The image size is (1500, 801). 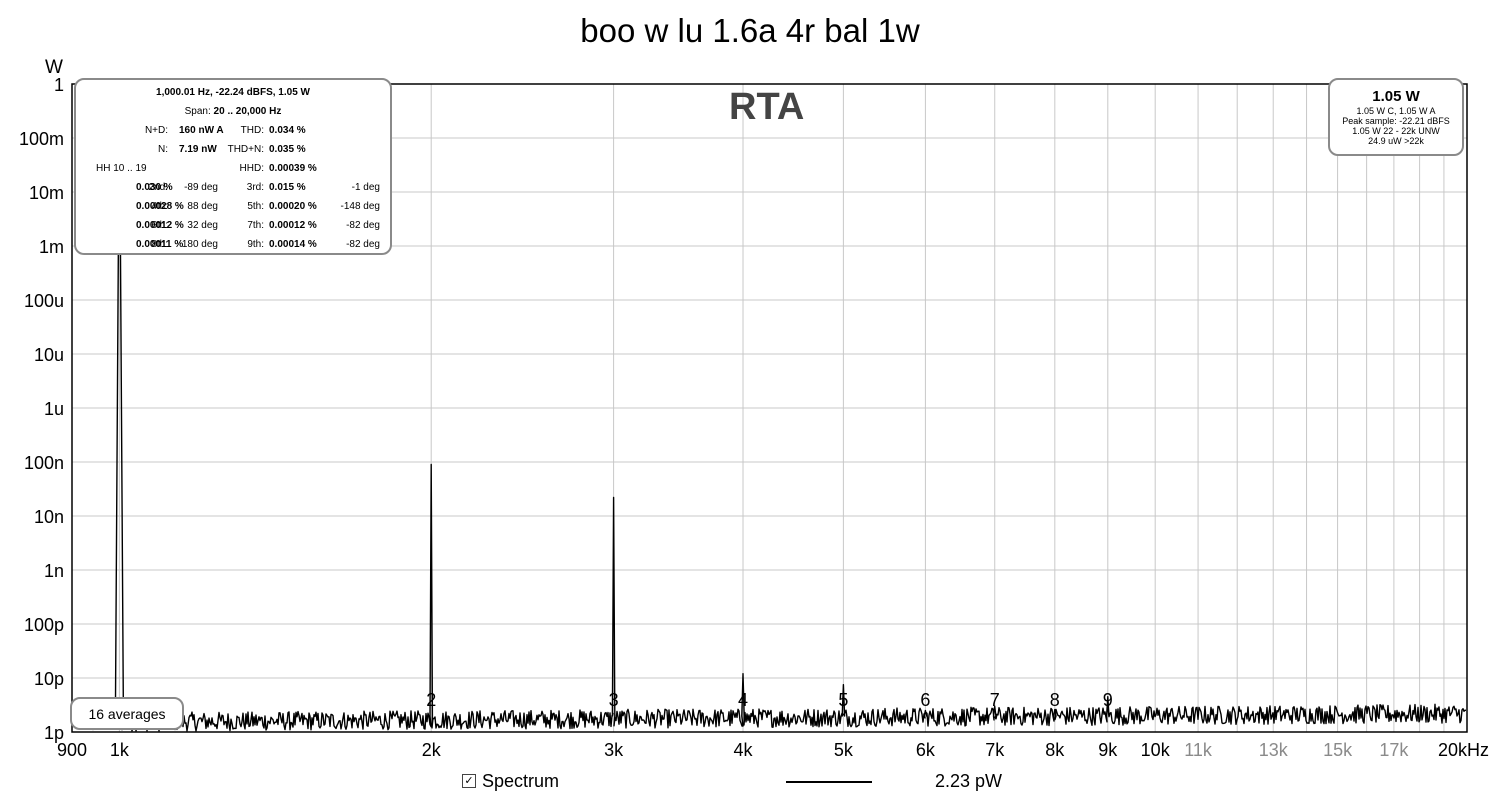 I want to click on harmonic-peak-label: 3, so click(x=614, y=700).